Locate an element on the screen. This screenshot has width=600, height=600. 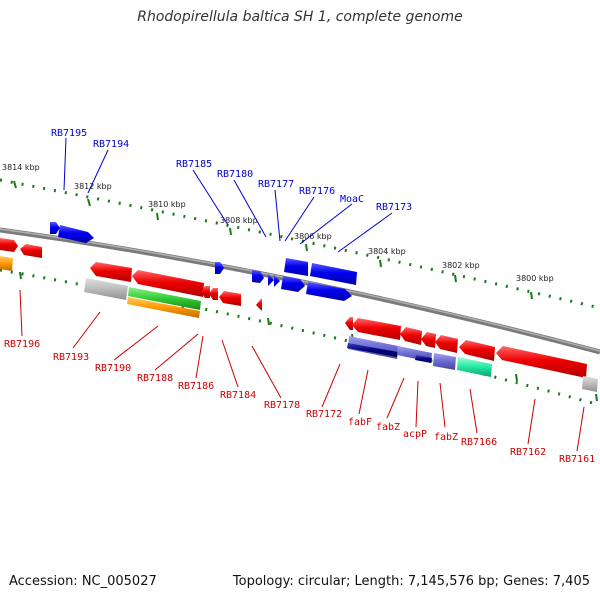
gene-label: RB7173 is located at coordinates (394, 207).